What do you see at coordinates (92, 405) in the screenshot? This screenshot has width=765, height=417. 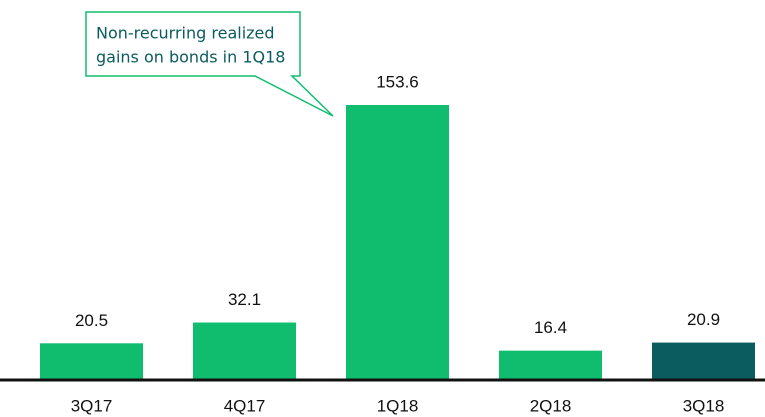 I see `x-tick-label: 3Q17` at bounding box center [92, 405].